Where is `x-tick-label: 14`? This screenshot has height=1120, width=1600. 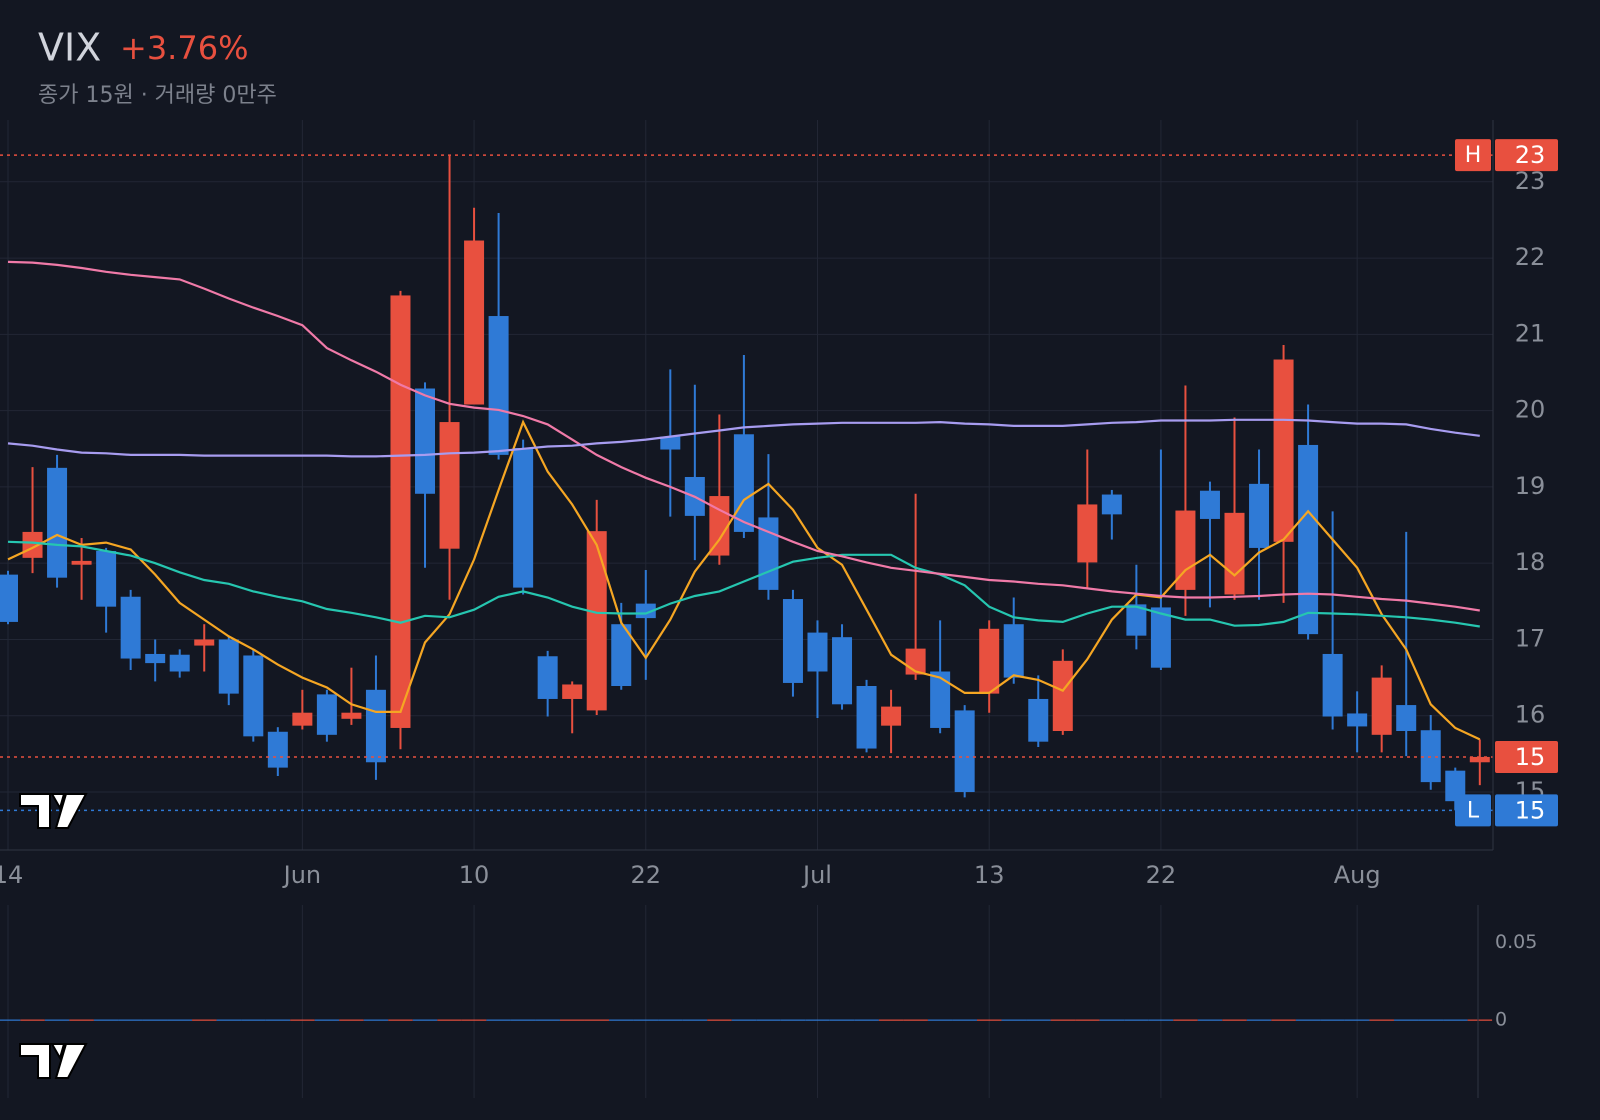 x-tick-label: 14 is located at coordinates (11, 875).